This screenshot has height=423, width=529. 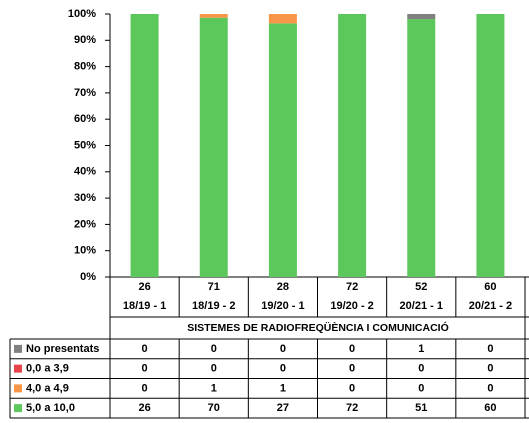 I want to click on y-tick-label: 20%, so click(x=85, y=224).